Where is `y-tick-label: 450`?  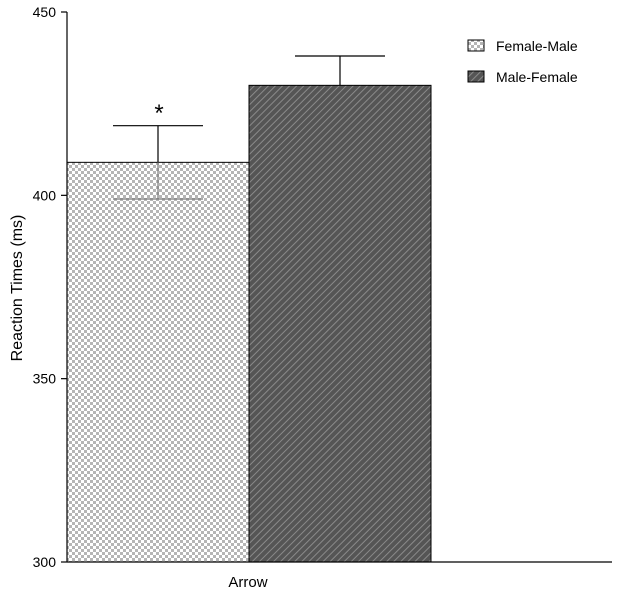
y-tick-label: 450 is located at coordinates (45, 12).